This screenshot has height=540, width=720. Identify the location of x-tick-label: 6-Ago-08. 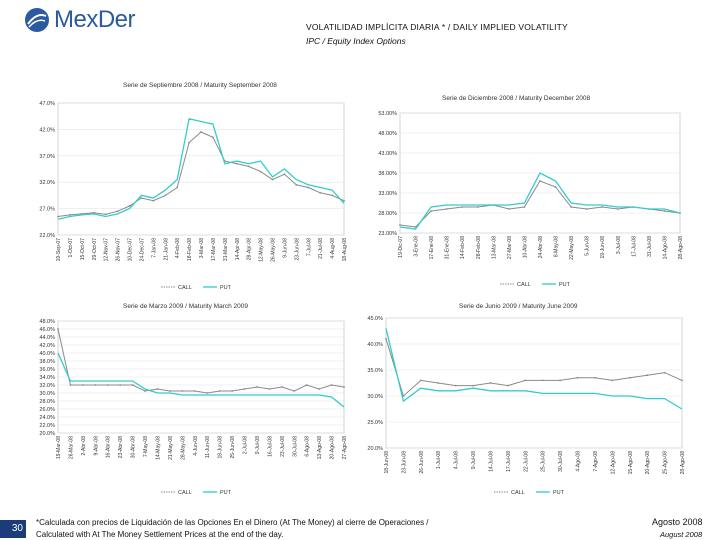
(308, 446).